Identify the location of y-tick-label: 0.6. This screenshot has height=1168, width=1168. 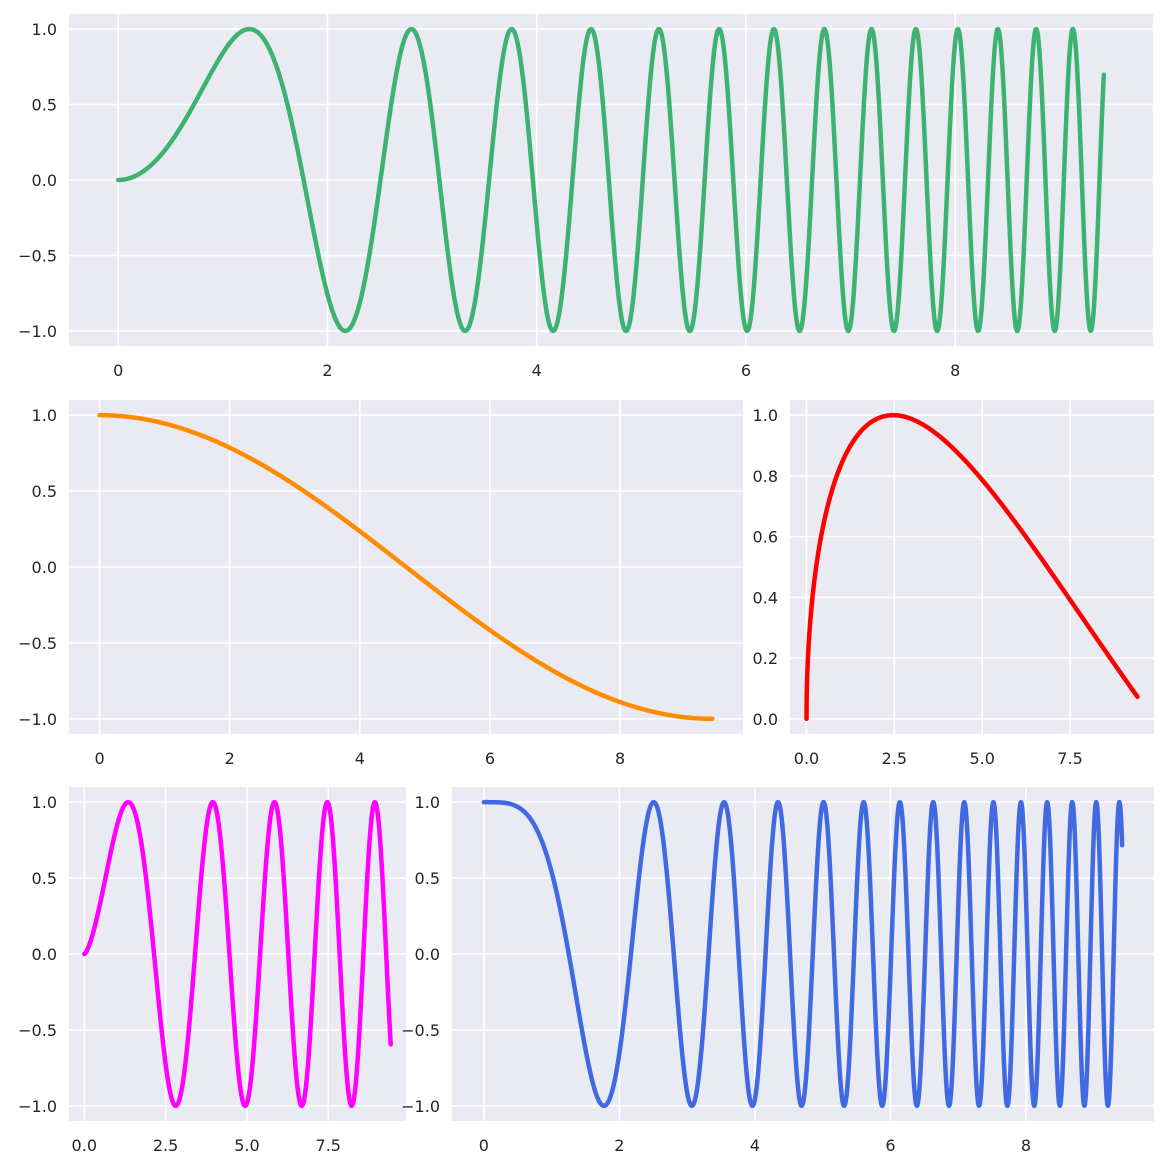
(765, 537).